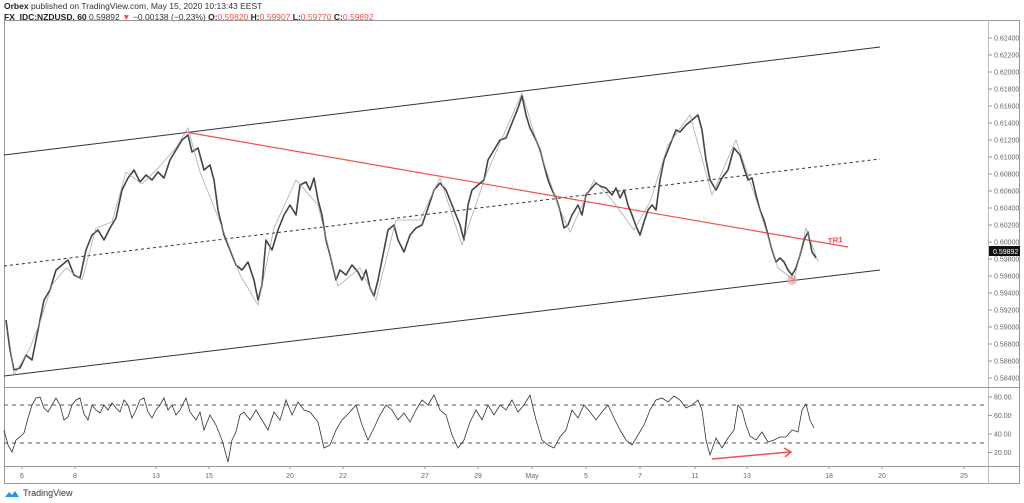  What do you see at coordinates (1006, 56) in the screenshot?
I see `price-tick-label: 0.62200` at bounding box center [1006, 56].